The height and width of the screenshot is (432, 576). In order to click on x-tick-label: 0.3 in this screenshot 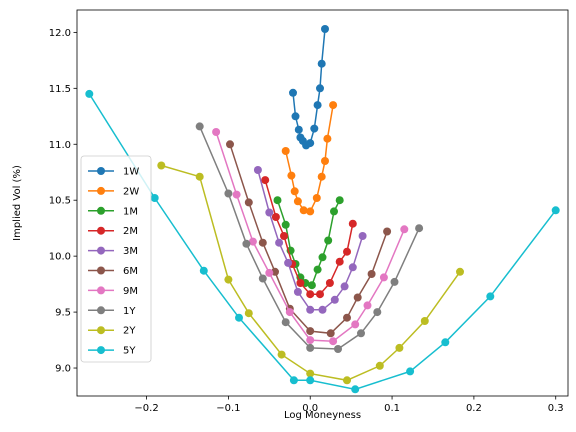, I will do `click(556, 408)`.